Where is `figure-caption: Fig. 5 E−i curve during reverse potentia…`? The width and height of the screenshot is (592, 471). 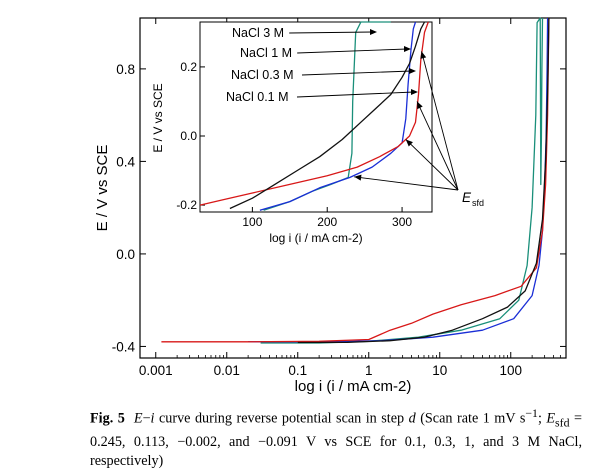
figure-caption: Fig. 5 E−i curve during reverse potentia… is located at coordinates (336, 437).